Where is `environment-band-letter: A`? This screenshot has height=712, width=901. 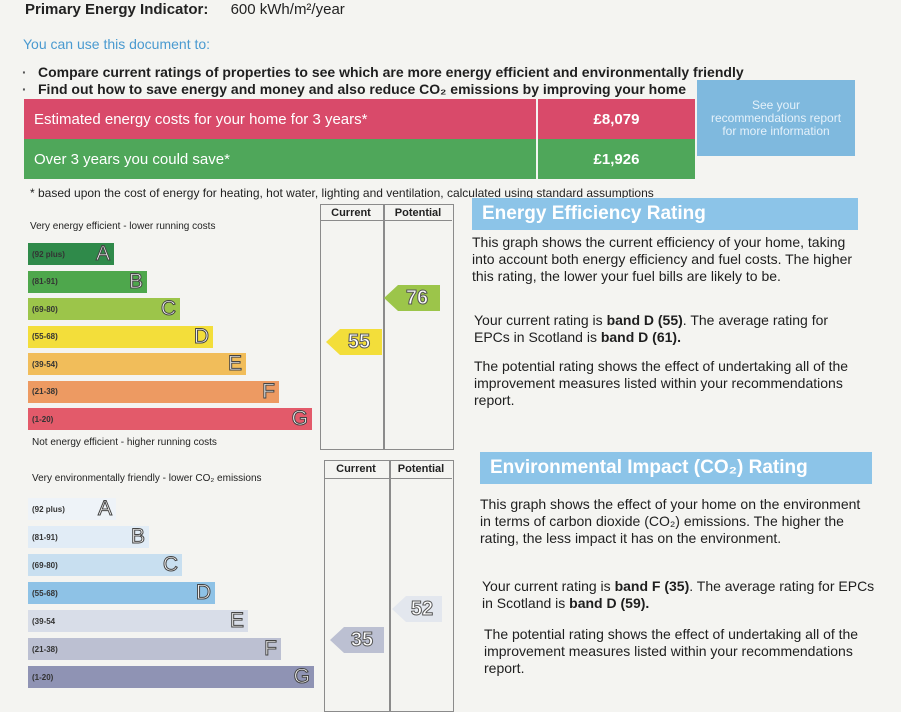 environment-band-letter: A is located at coordinates (104, 509).